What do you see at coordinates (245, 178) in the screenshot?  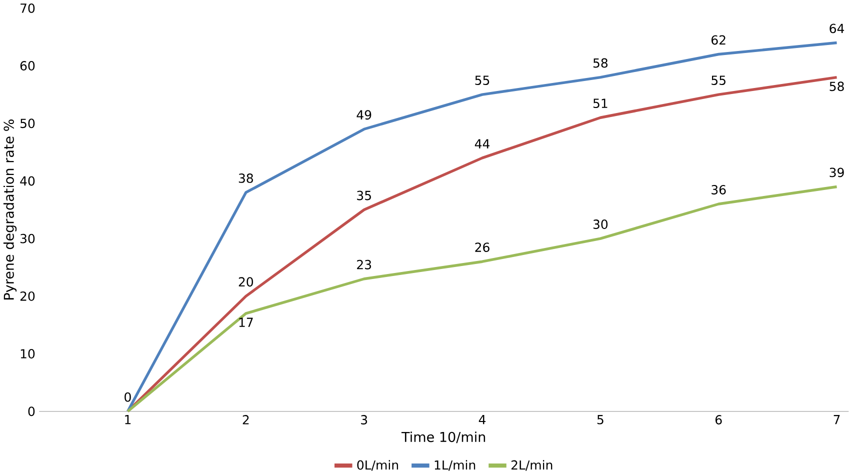 I see `data-label: 38` at bounding box center [245, 178].